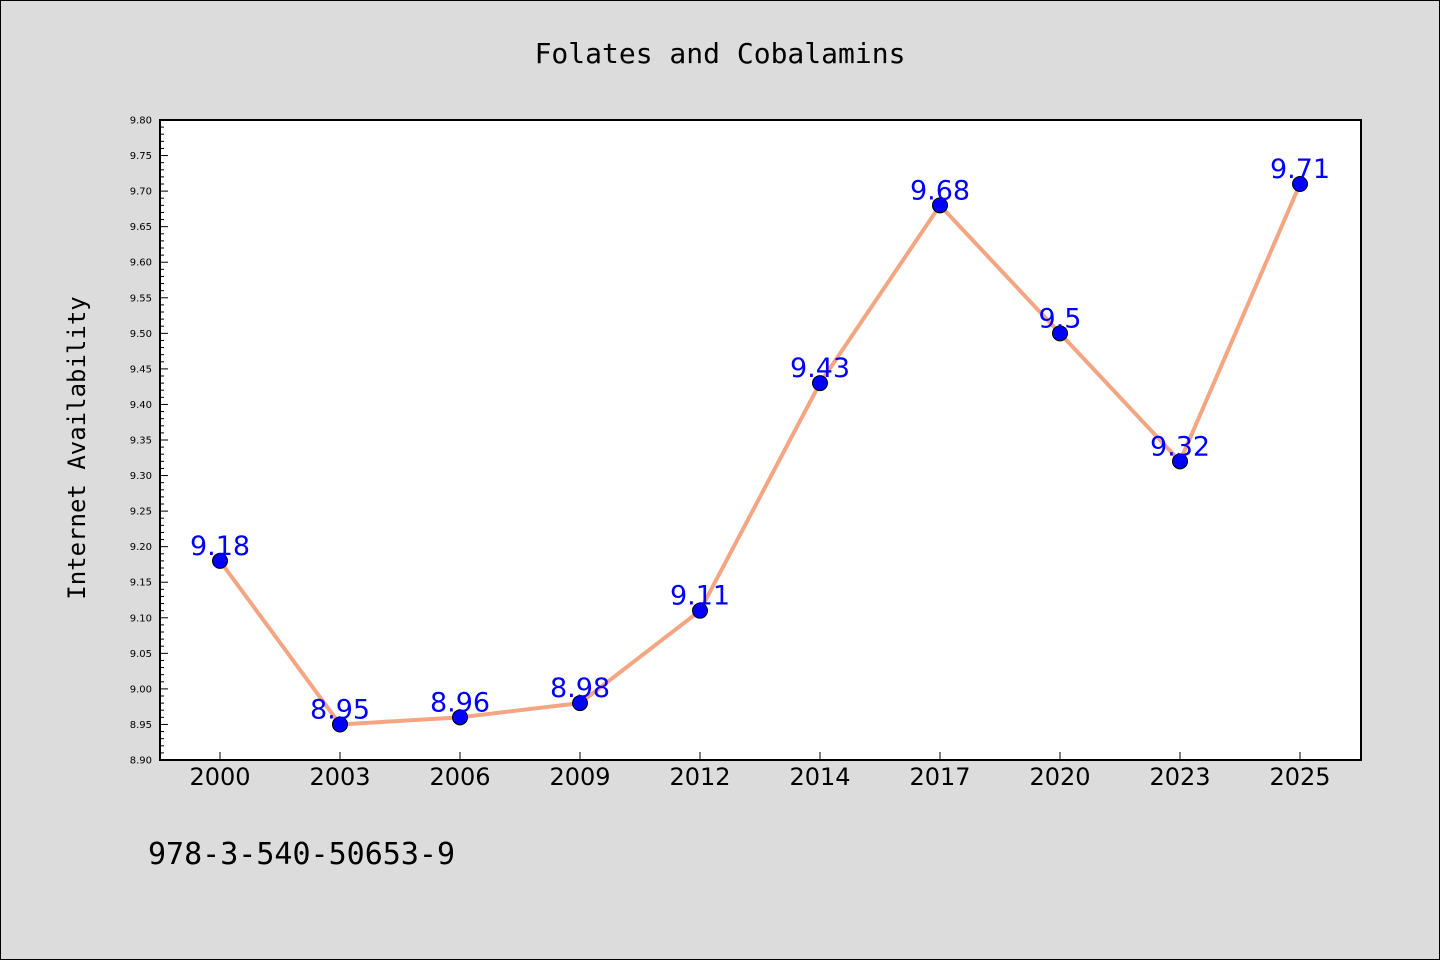  I want to click on x-tick-label: 2003, so click(339, 777).